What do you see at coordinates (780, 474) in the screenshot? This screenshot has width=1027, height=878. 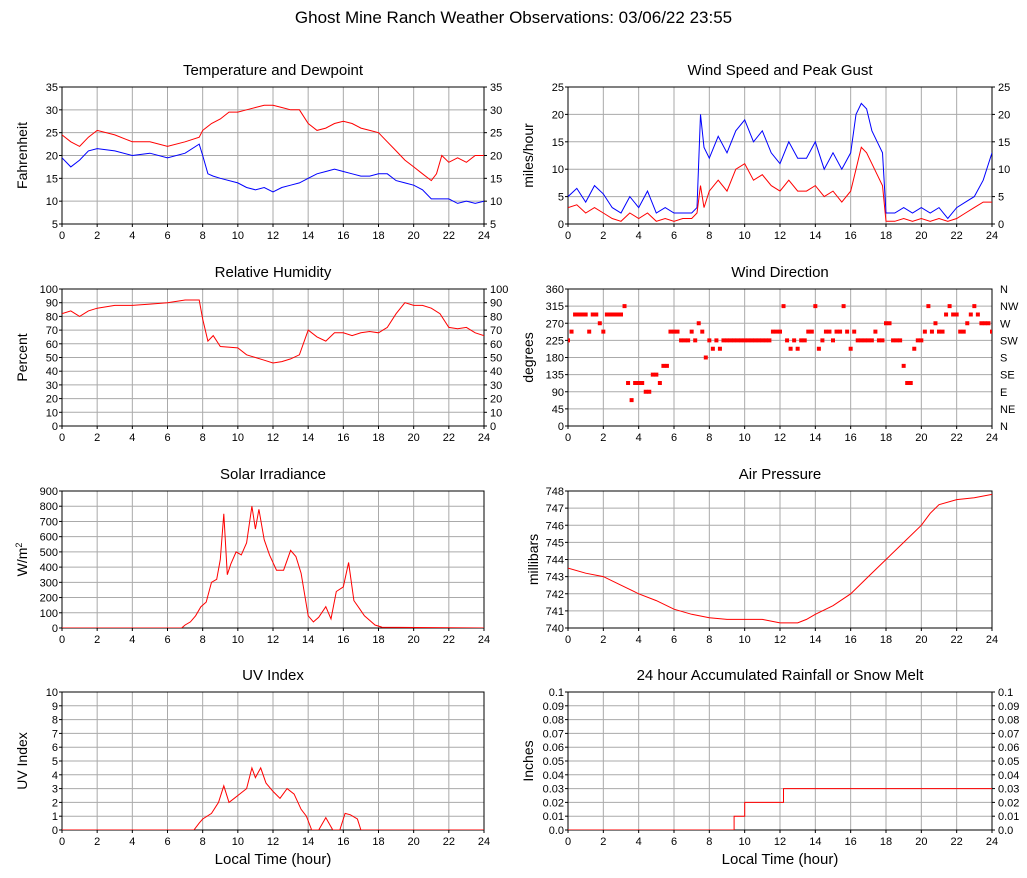 I see `chart-title: Air Pressure` at bounding box center [780, 474].